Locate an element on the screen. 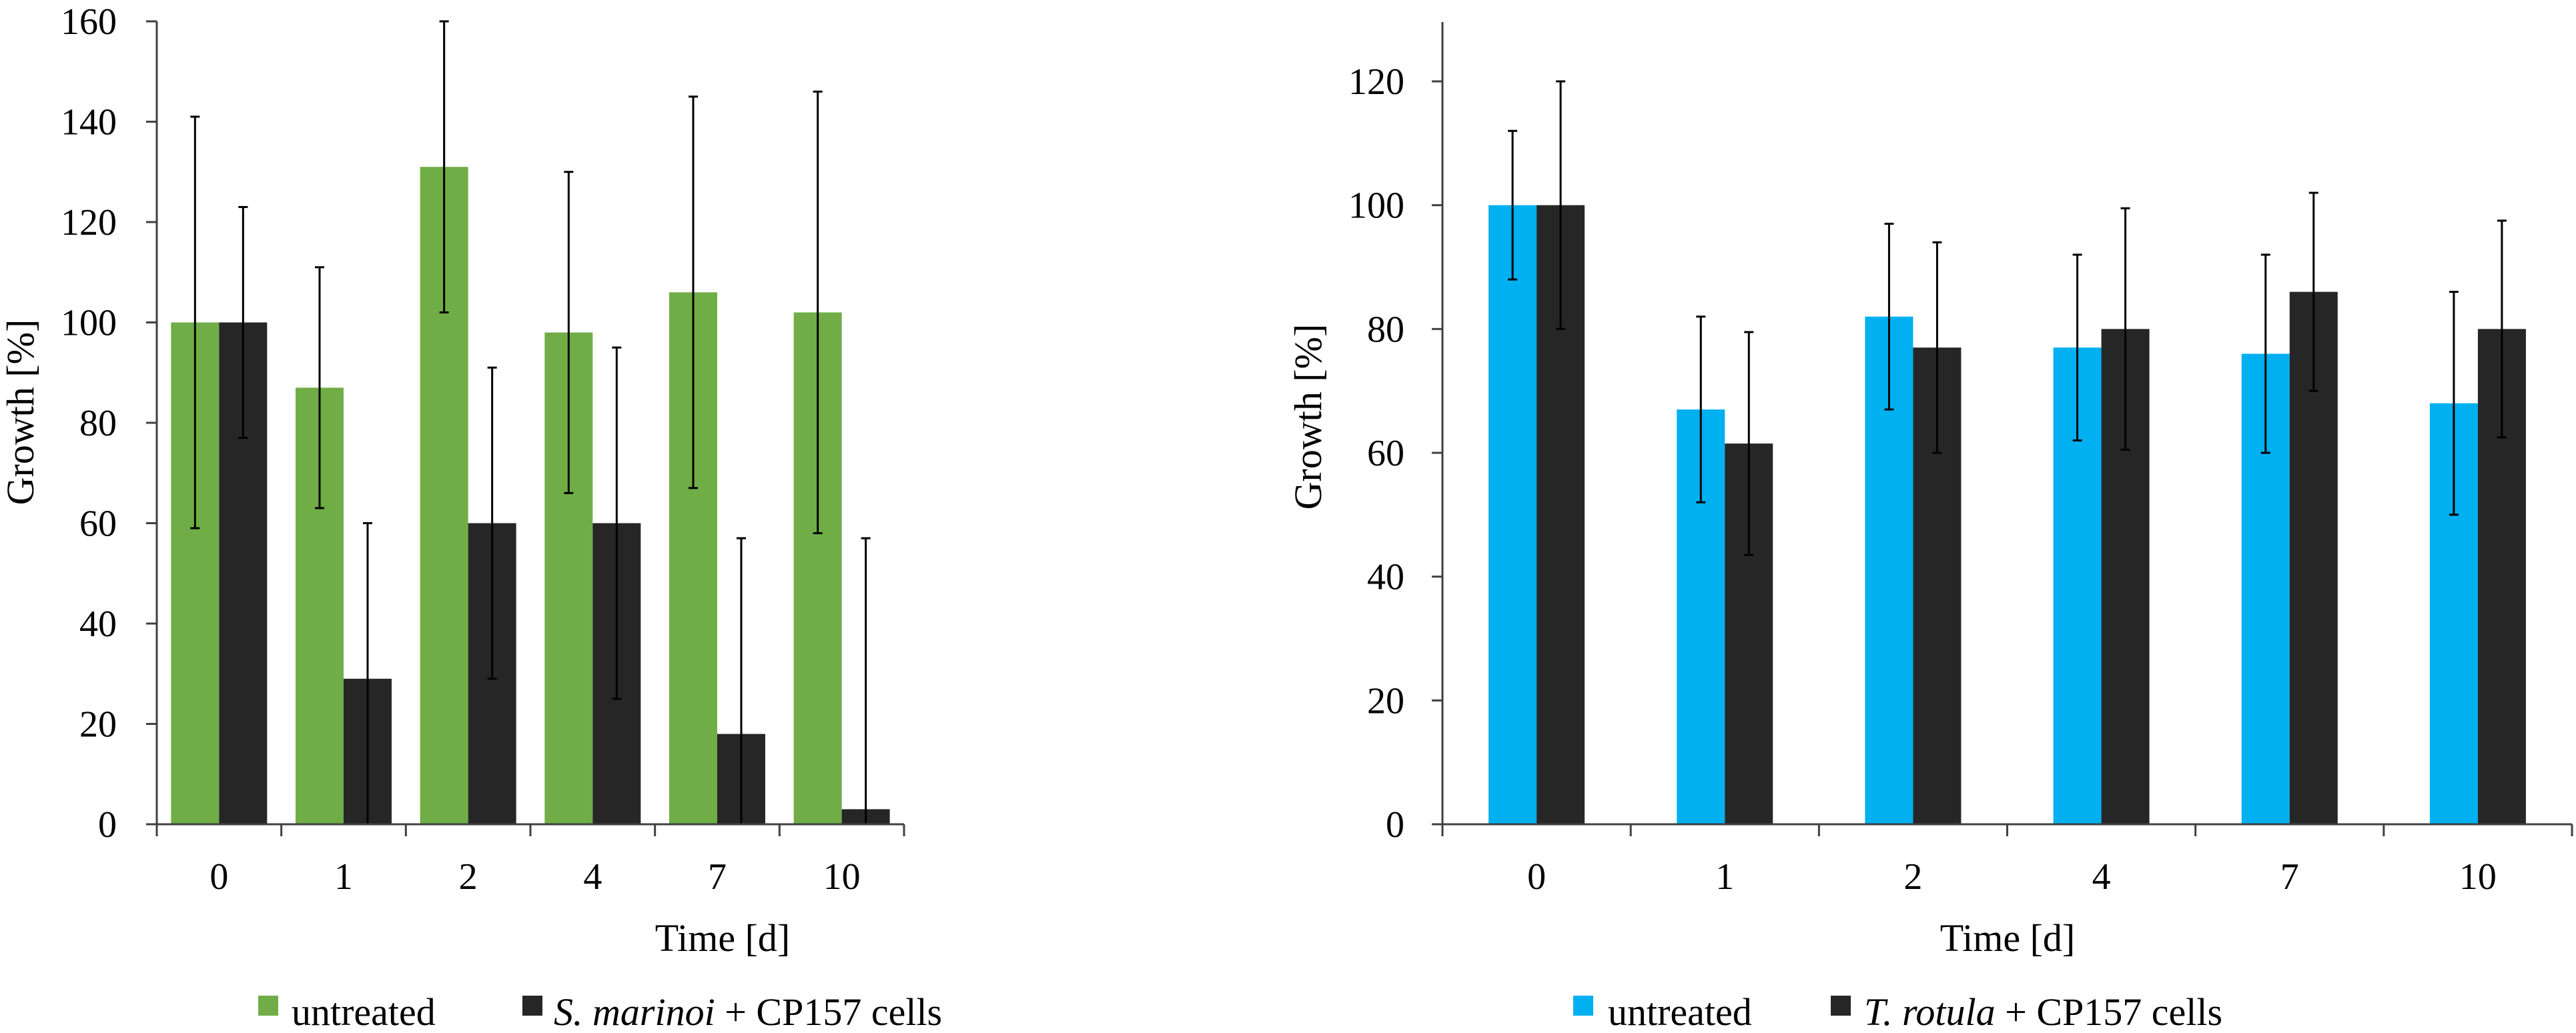 The width and height of the screenshot is (2576, 1033). right-x-axis-title: Time [d] is located at coordinates (2008, 938).